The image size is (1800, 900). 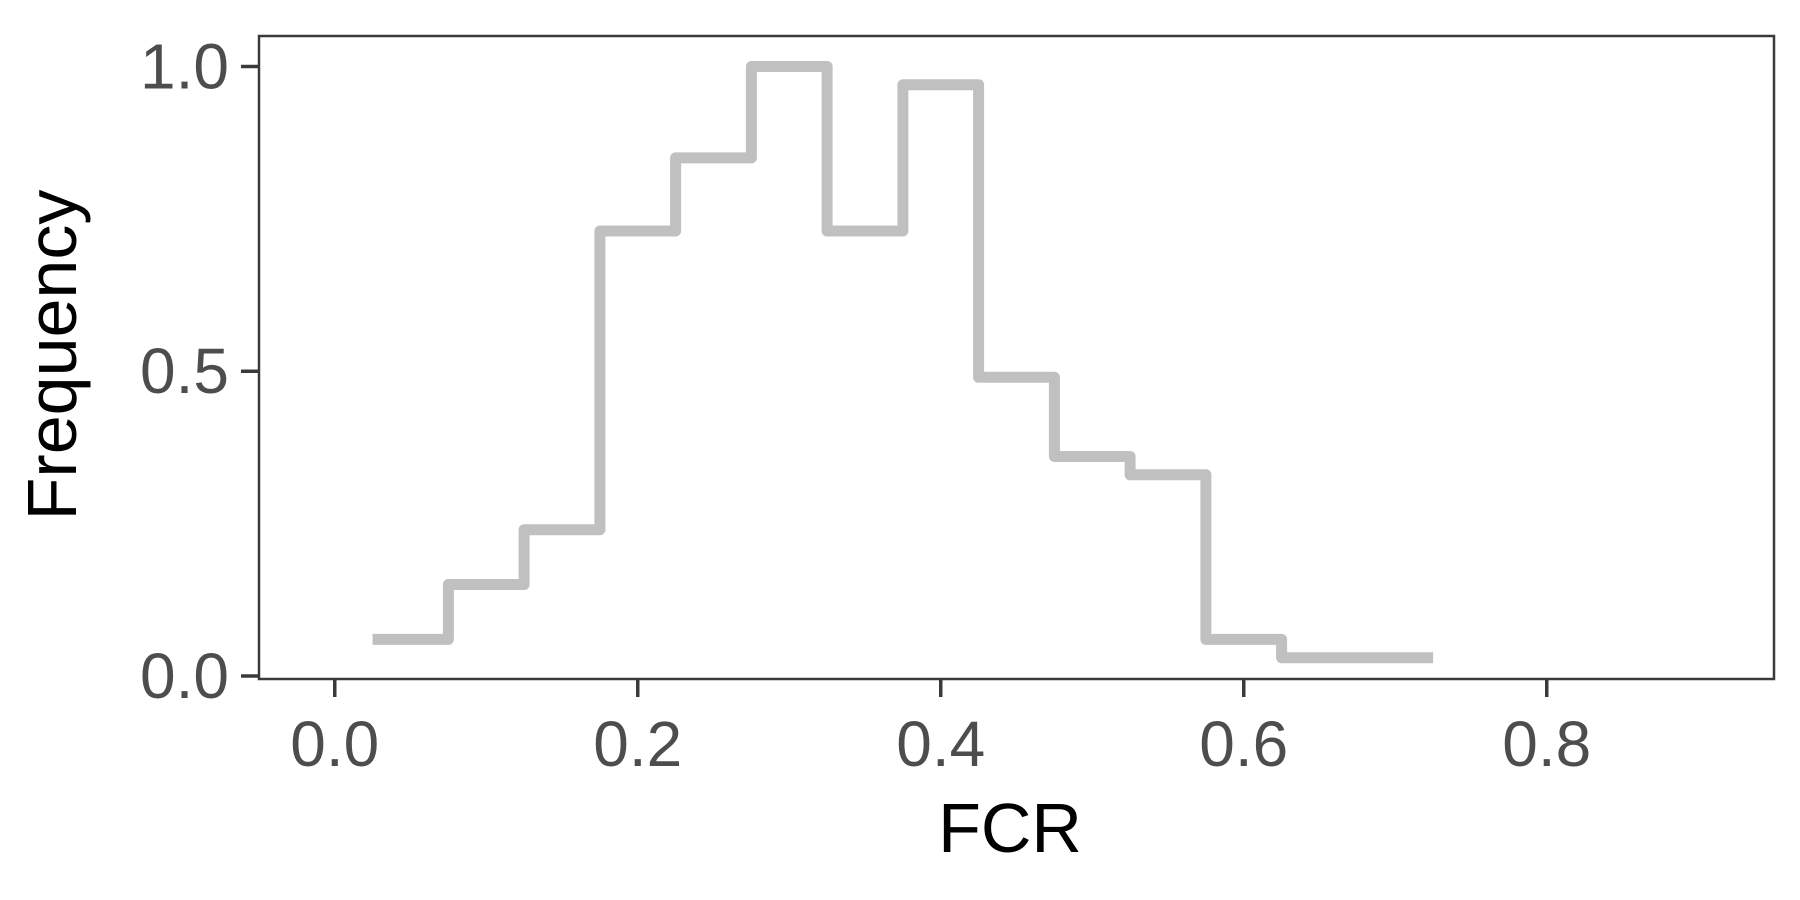 I want to click on x-axis: 0.0 0.2 0.4 0.6 0.8, so click(x=940, y=729).